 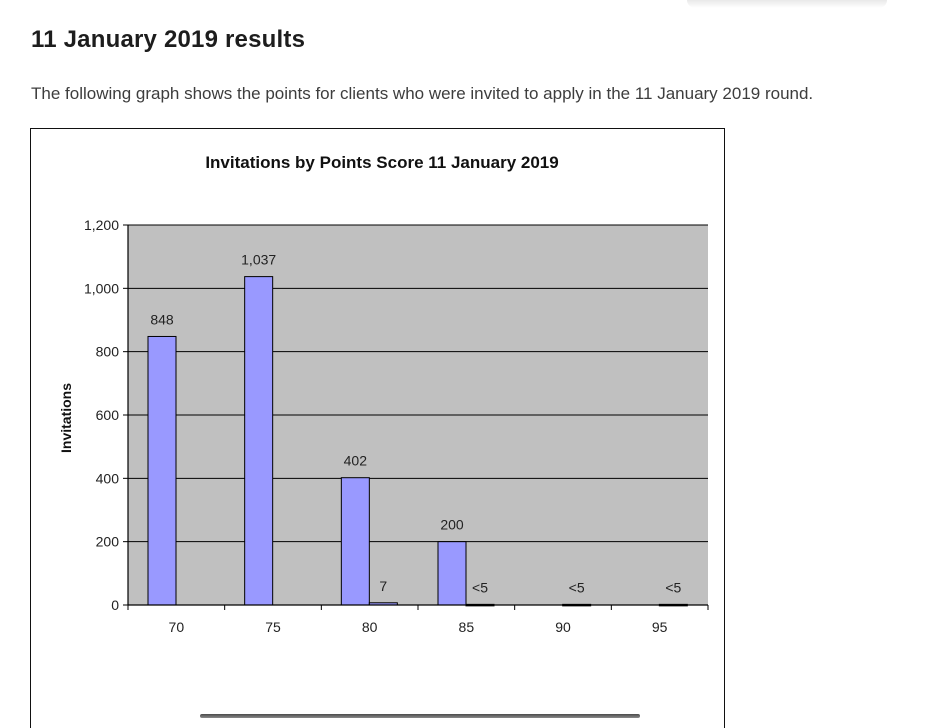 What do you see at coordinates (370, 627) in the screenshot?
I see `x-tick-label: 80` at bounding box center [370, 627].